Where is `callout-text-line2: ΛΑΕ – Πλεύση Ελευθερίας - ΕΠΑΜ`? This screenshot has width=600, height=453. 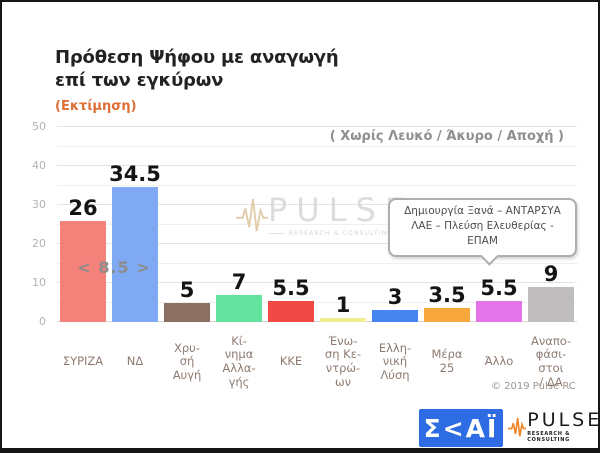 callout-text-line2: ΛΑΕ – Πλεύση Ελευθερίας - ΕΠΑΜ is located at coordinates (482, 234).